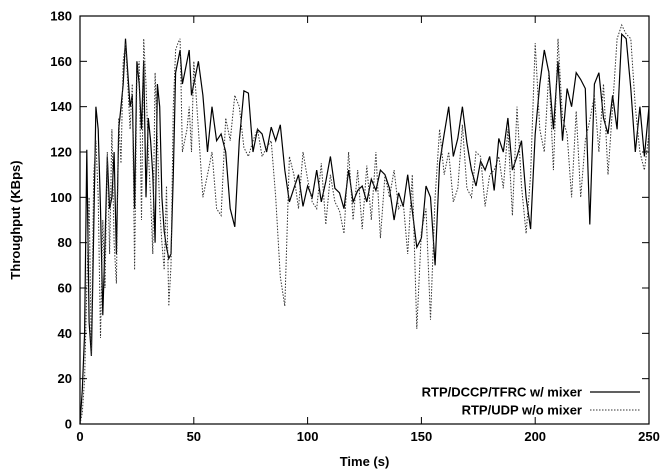 The width and height of the screenshot is (666, 472). I want to click on x-tick-label: 50, so click(194, 436).